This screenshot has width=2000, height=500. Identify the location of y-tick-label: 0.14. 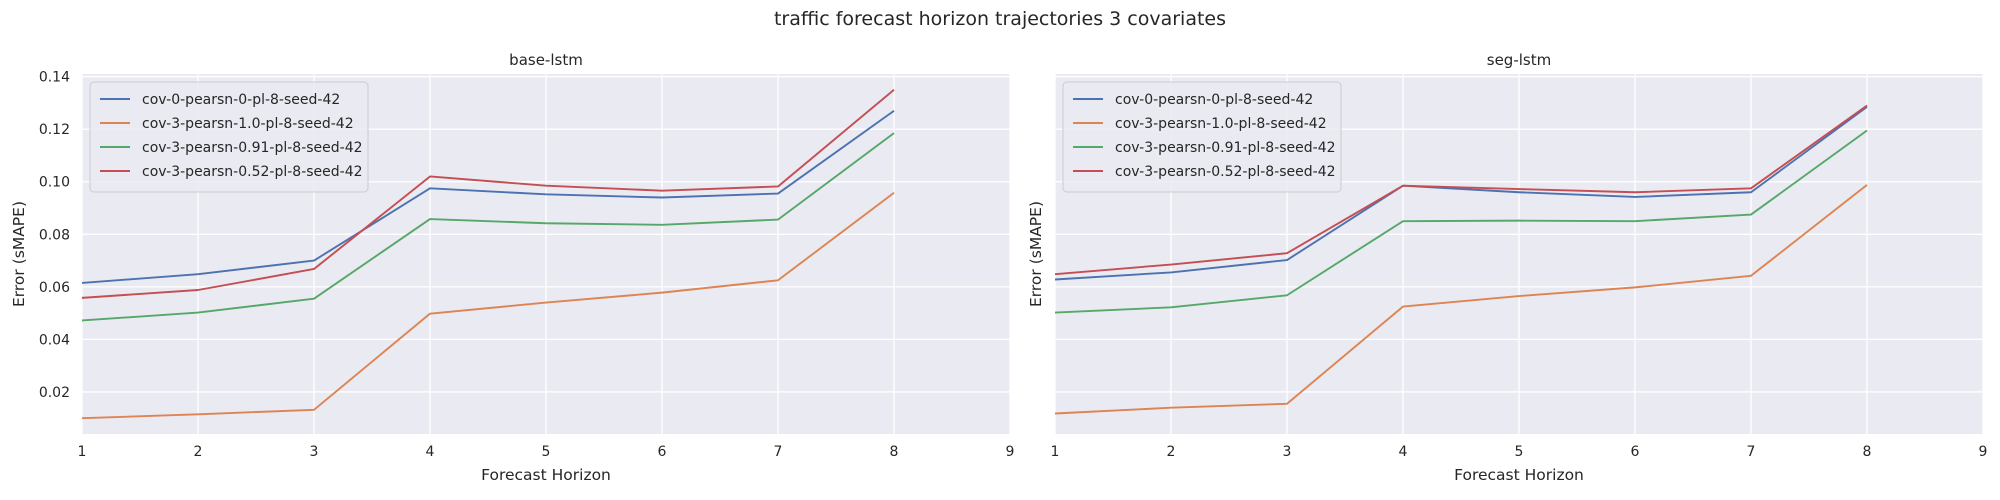
(54, 78).